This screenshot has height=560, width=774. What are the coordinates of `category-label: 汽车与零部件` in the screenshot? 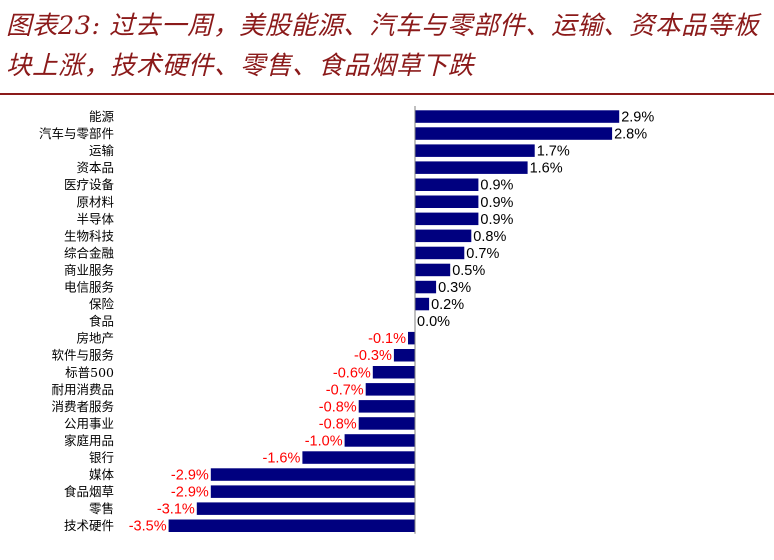 It's located at (76, 133).